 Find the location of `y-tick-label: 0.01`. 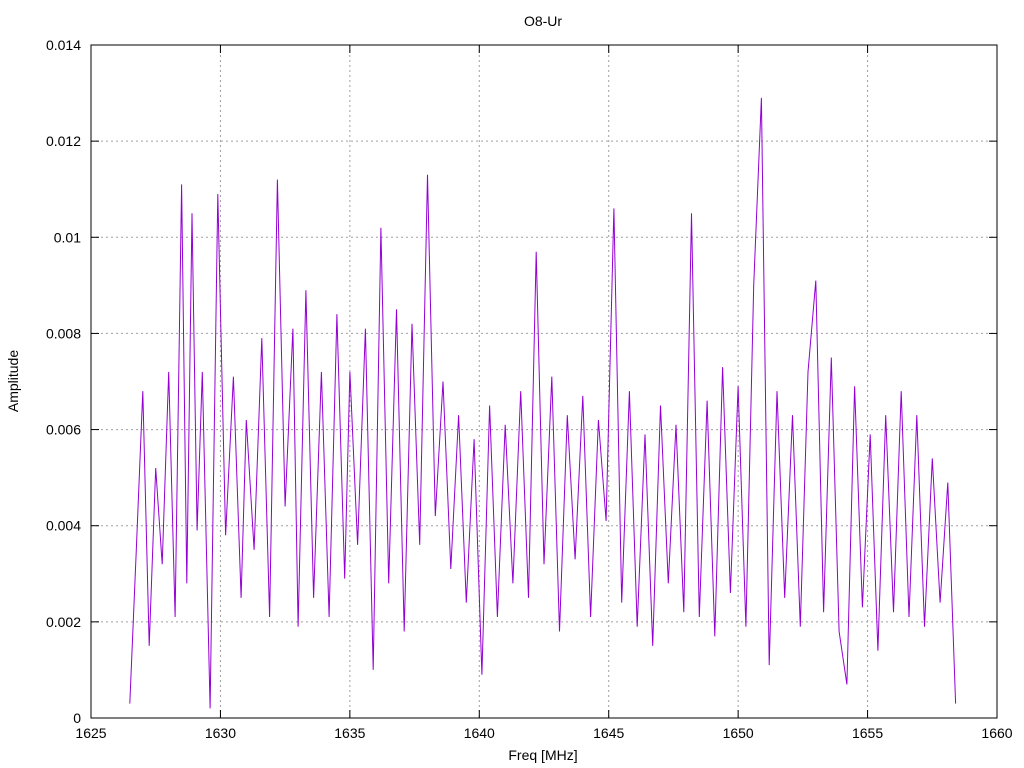

y-tick-label: 0.01 is located at coordinates (67, 237).